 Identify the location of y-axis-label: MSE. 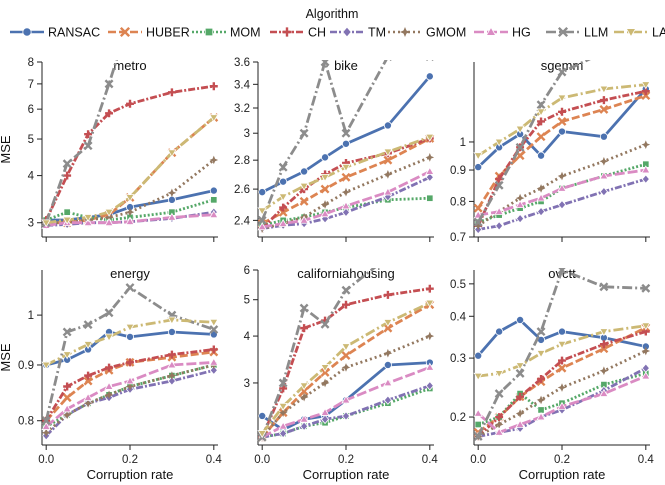
(6, 357).